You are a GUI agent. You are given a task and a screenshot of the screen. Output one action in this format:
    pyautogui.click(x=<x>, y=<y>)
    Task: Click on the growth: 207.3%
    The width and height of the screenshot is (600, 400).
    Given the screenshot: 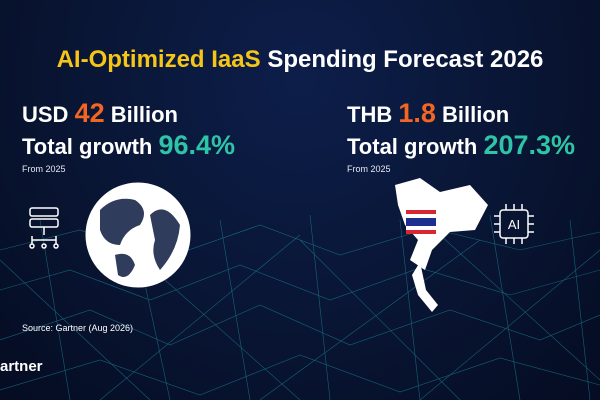 What is the action you would take?
    pyautogui.click(x=529, y=145)
    